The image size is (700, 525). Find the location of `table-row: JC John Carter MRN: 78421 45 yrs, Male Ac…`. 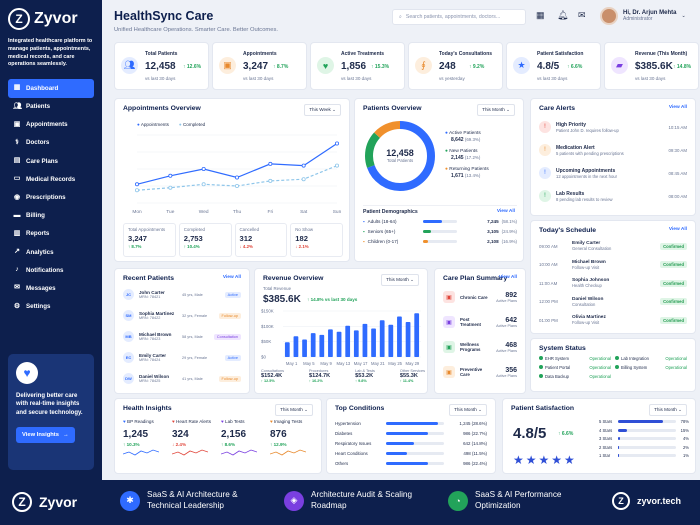

table-row: JC John Carter MRN: 78421 45 yrs, Male Ac… is located at coordinates (182, 294).